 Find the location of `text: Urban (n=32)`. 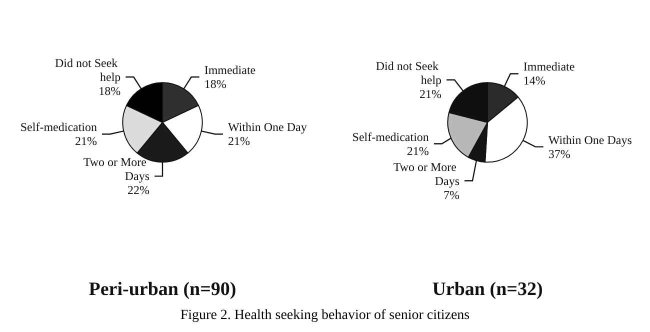

text: Urban (n=32) is located at coordinates (487, 289).